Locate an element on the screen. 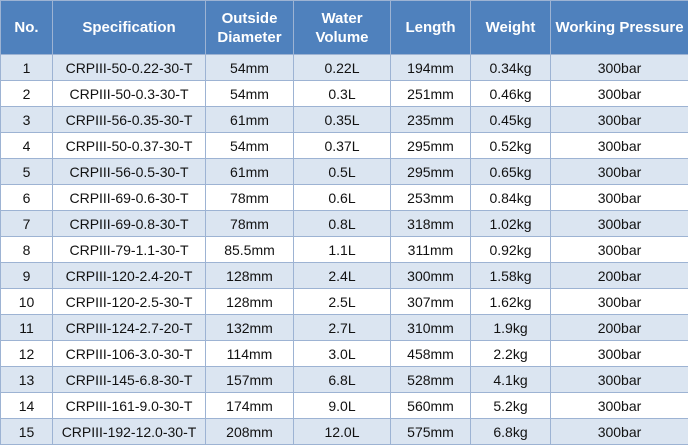 The width and height of the screenshot is (688, 446). table-cell: 1.1L is located at coordinates (342, 249).